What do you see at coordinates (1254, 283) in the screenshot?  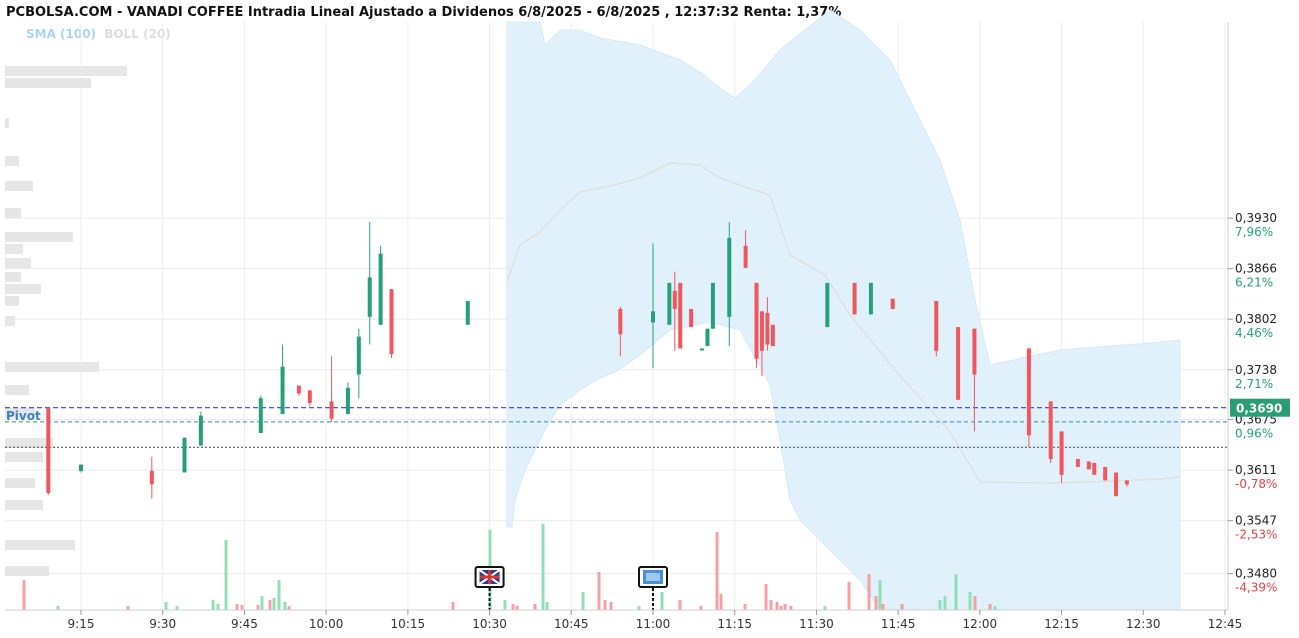 I see `percent-tick-label: 6,21%` at bounding box center [1254, 283].